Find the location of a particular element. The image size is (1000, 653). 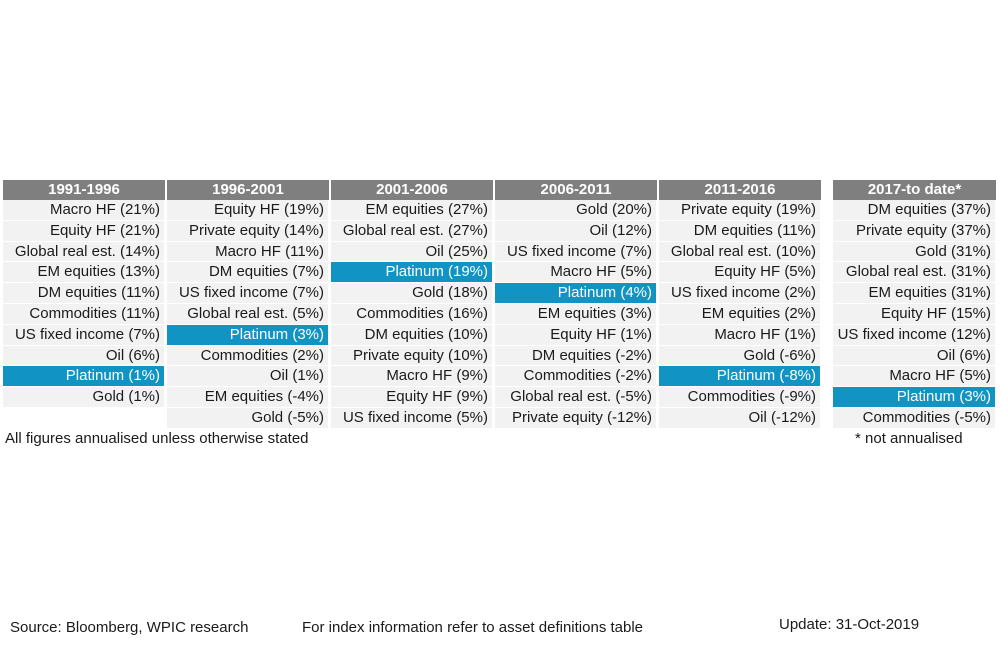

table-cell: Private equity (10%) is located at coordinates (411, 355).